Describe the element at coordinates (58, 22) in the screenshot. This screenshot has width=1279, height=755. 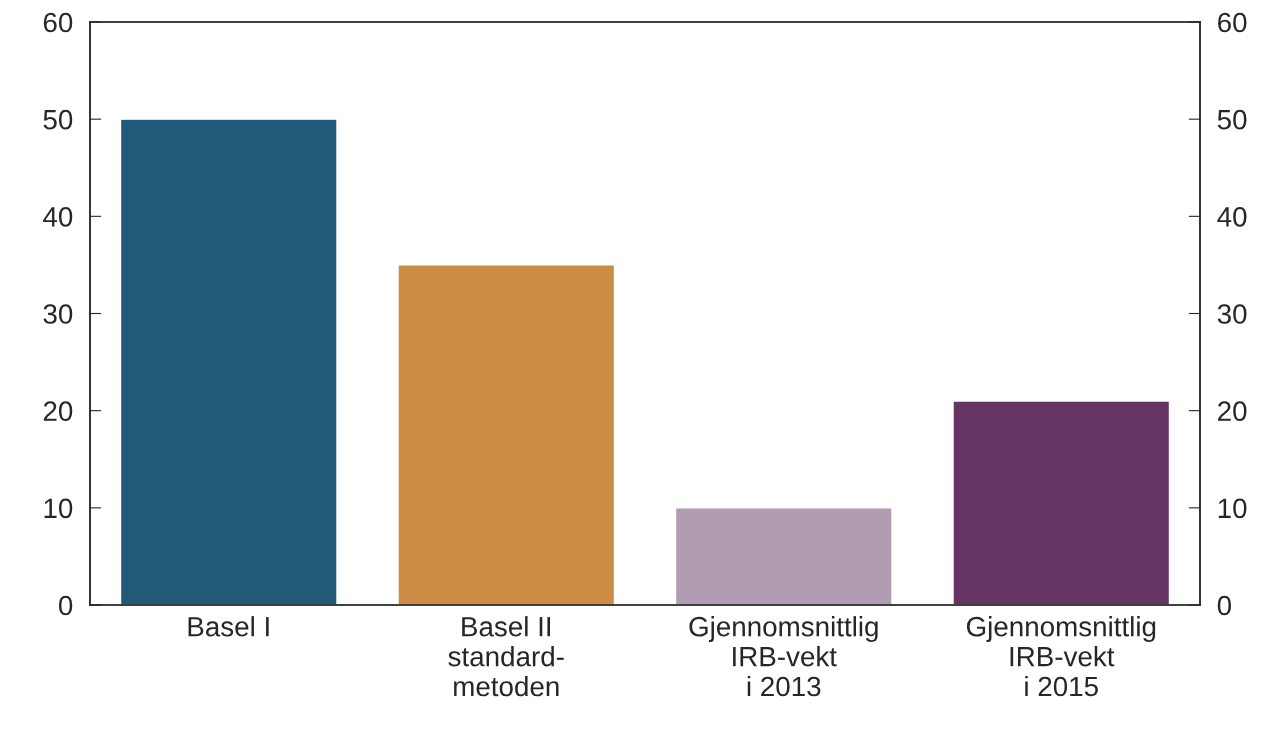
I see `y-tick-label: 60` at that location.